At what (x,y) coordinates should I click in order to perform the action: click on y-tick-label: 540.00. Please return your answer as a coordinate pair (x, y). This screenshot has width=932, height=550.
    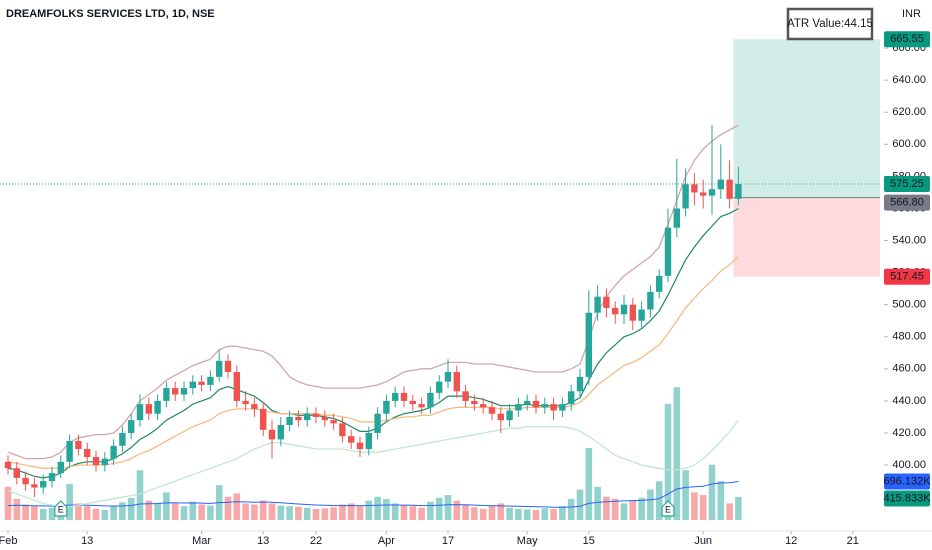
    Looking at the image, I should click on (909, 240).